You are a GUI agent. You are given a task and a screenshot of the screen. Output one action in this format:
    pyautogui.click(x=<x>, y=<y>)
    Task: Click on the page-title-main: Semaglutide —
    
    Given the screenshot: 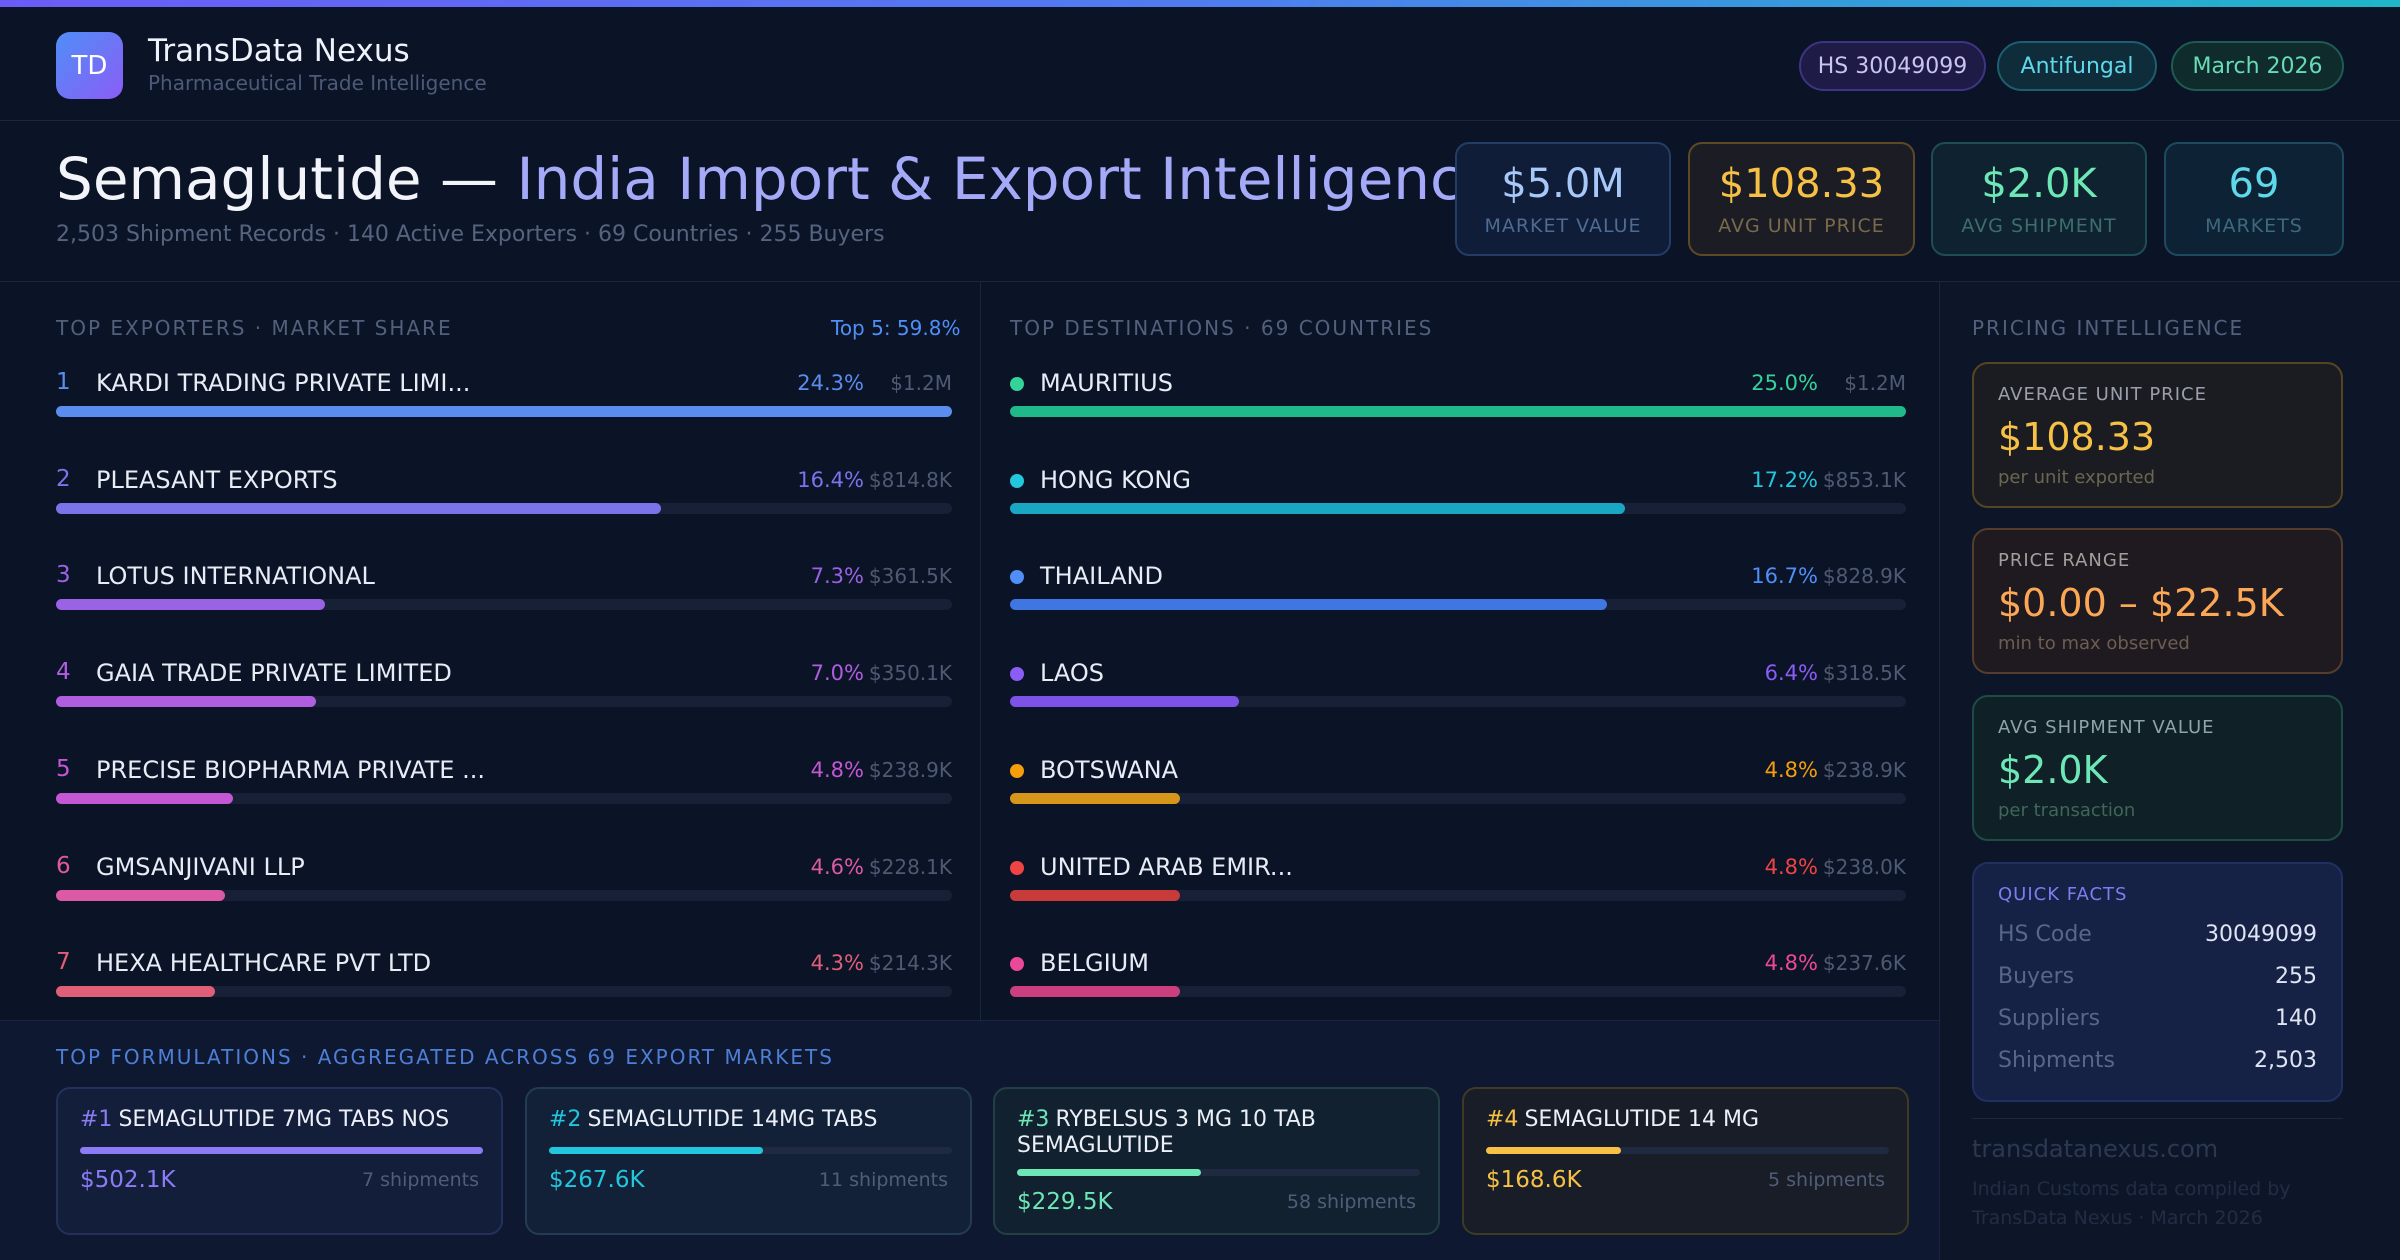 What is the action you would take?
    pyautogui.click(x=286, y=179)
    